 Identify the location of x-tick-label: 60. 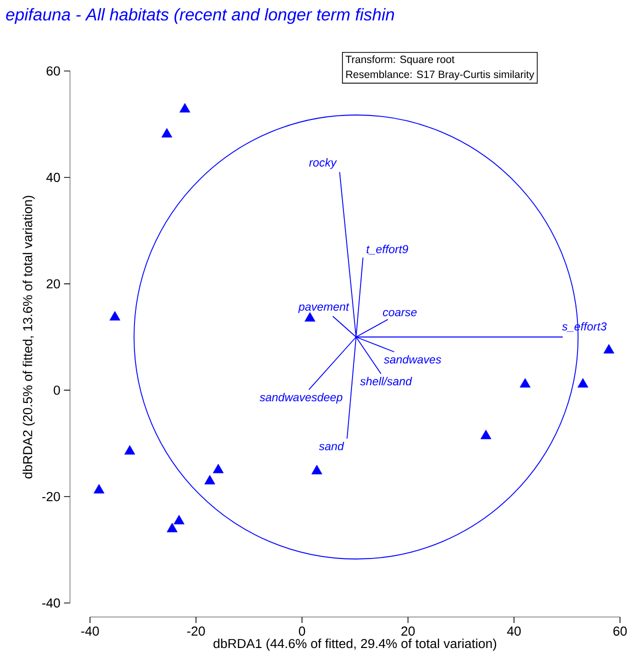
(620, 631).